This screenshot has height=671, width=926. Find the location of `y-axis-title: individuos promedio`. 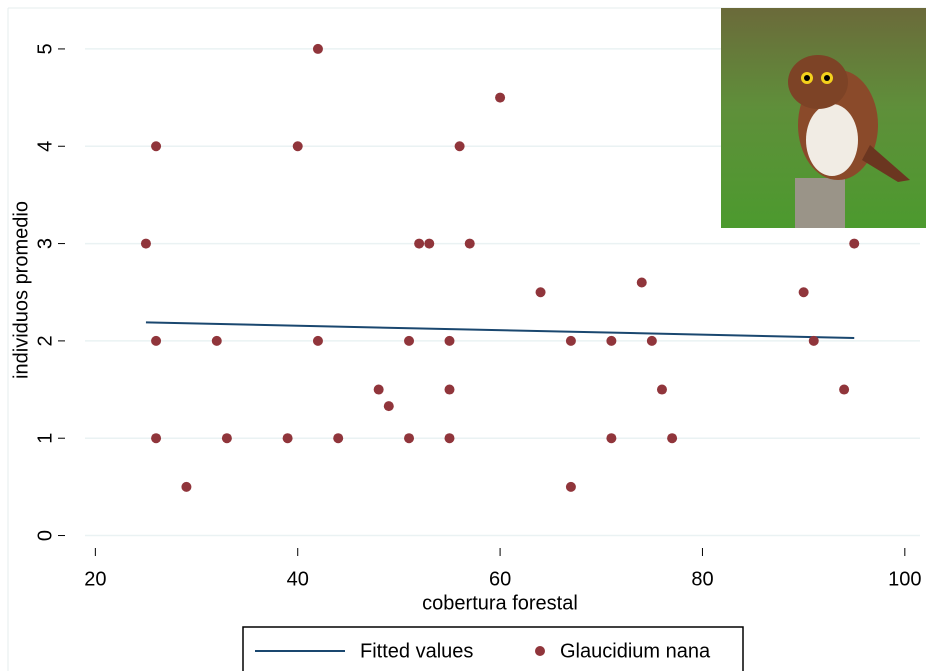

y-axis-title: individuos promedio is located at coordinates (21, 290).